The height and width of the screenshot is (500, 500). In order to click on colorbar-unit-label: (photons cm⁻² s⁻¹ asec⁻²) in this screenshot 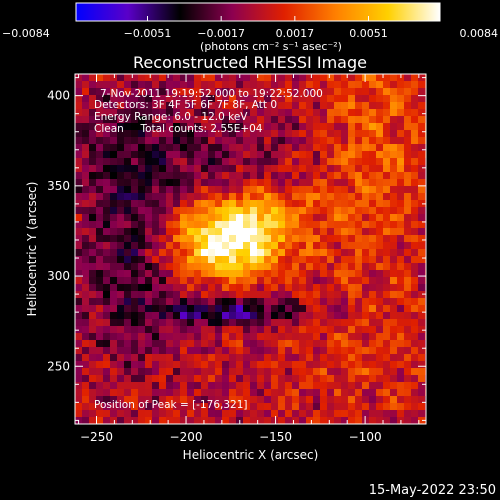, I will do `click(271, 46)`.